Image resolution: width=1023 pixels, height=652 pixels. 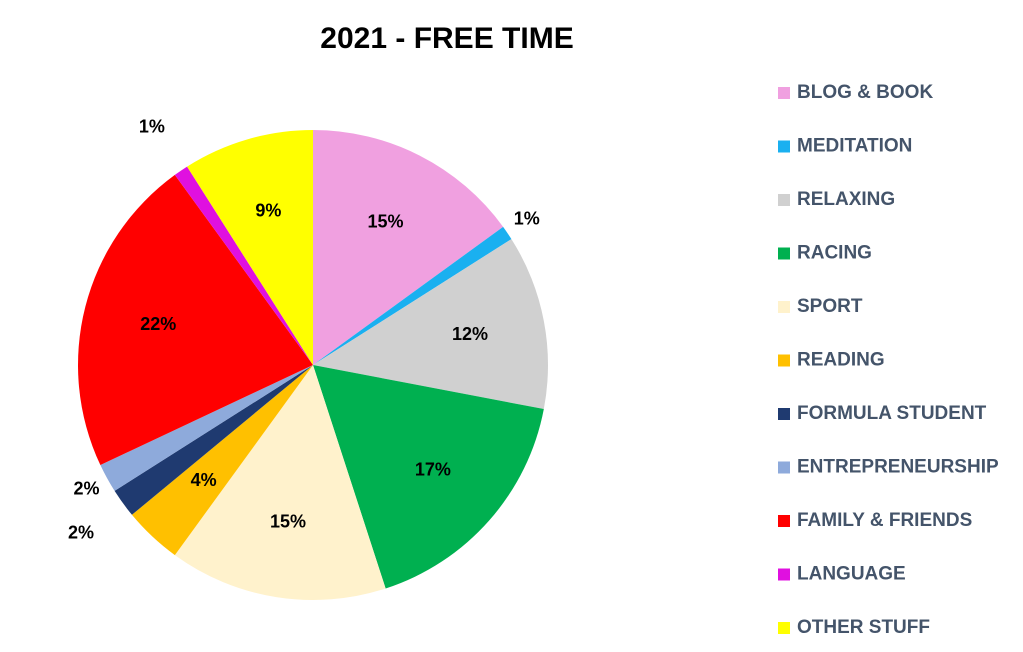 What do you see at coordinates (846, 199) in the screenshot?
I see `legend-label: RELAXING` at bounding box center [846, 199].